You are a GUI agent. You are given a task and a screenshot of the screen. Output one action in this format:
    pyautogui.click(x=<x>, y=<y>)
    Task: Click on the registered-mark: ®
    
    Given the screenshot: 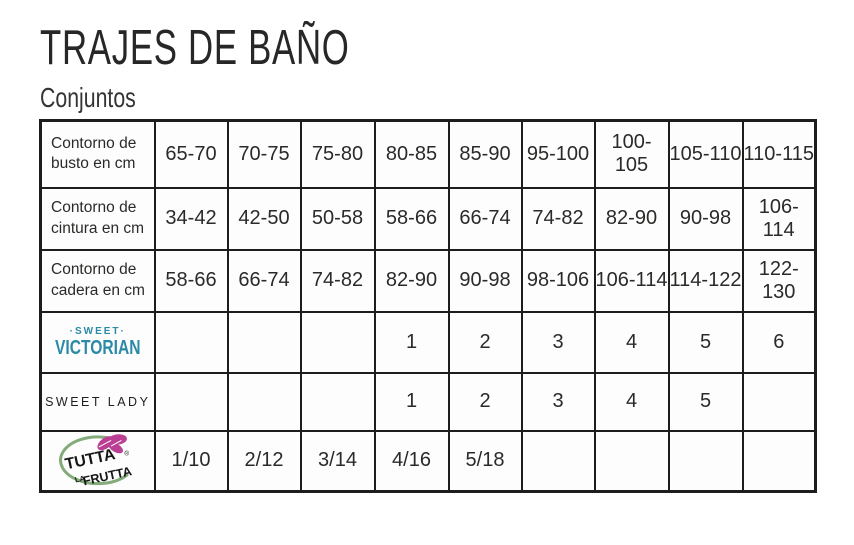 What is the action you would take?
    pyautogui.click(x=126, y=453)
    